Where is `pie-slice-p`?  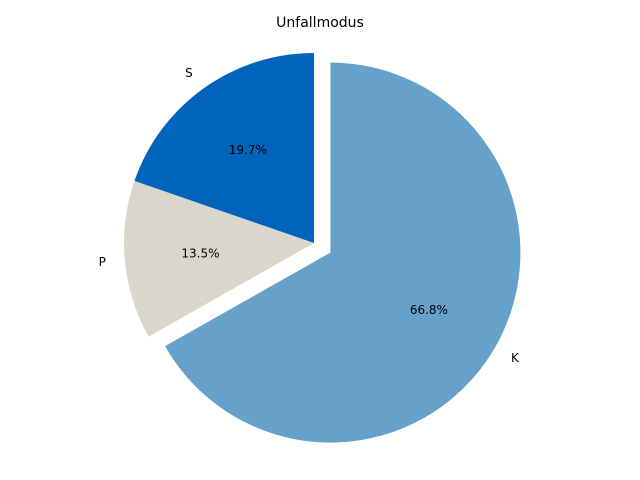
pie-slice-p is located at coordinates (219, 258).